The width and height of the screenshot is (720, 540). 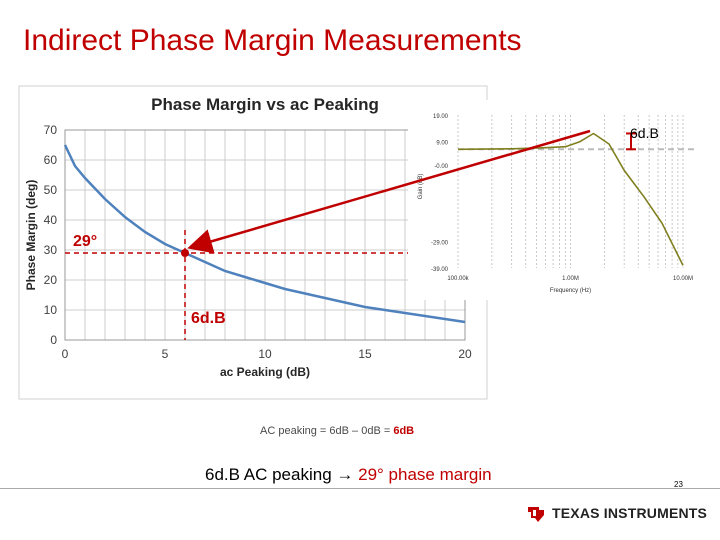 I want to click on highlight-point, so click(x=185, y=253).